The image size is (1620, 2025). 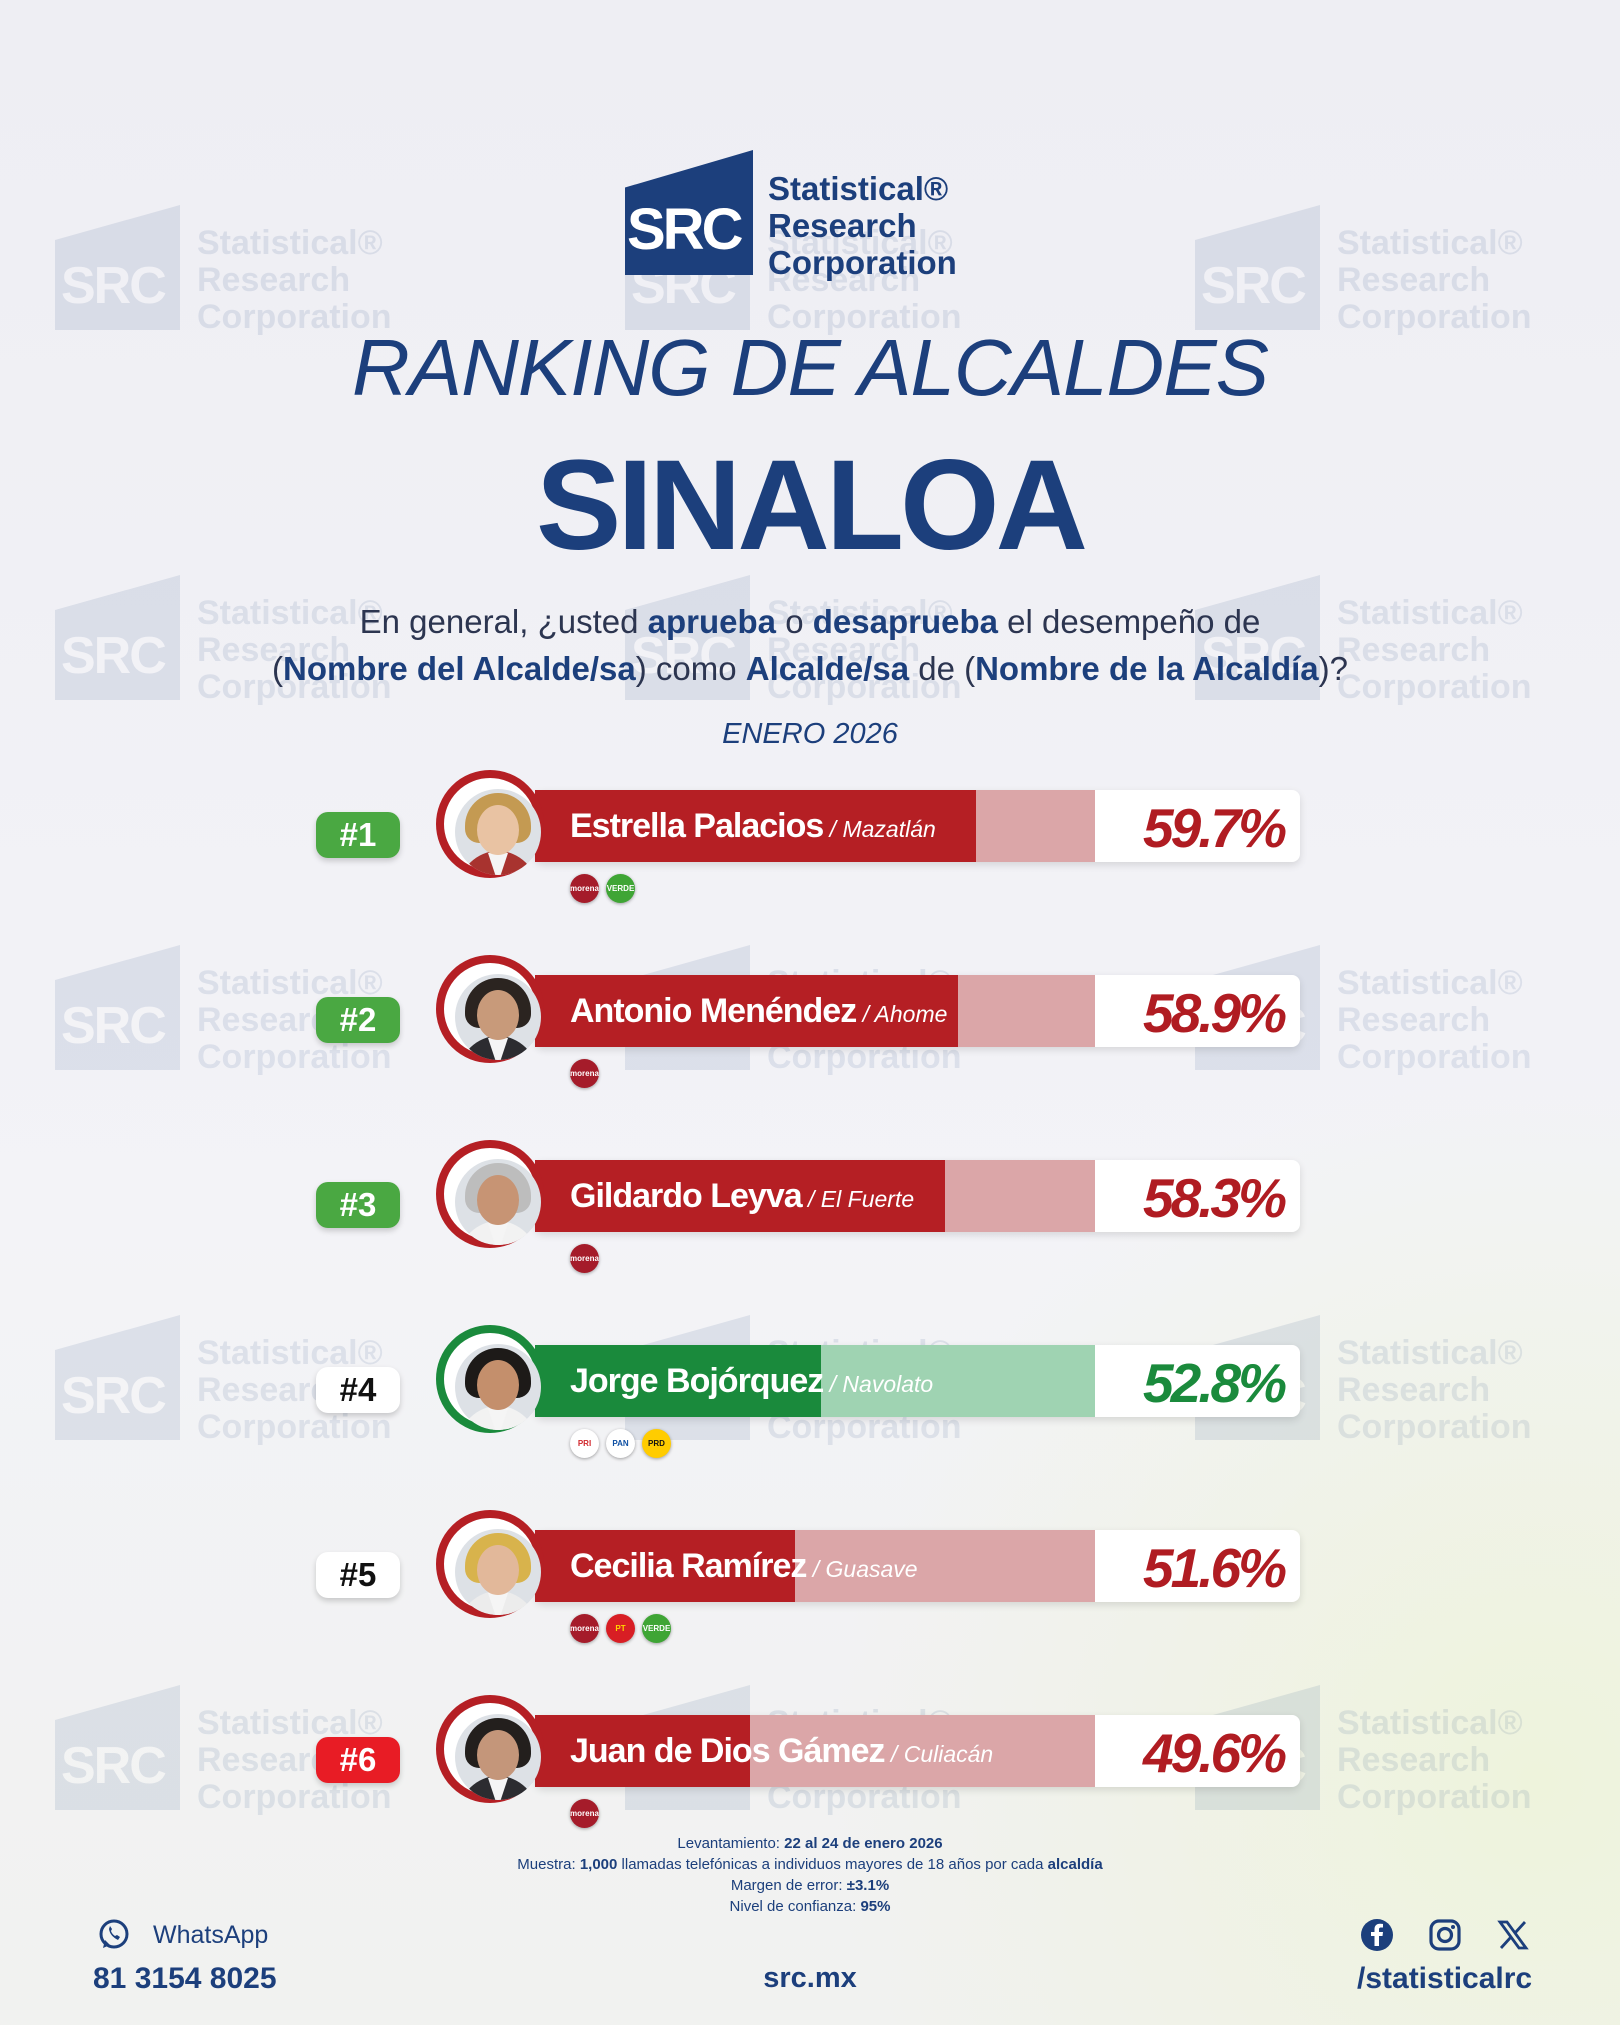 I want to click on question-bold: Nombre del Alcalde/sa, so click(x=459, y=668).